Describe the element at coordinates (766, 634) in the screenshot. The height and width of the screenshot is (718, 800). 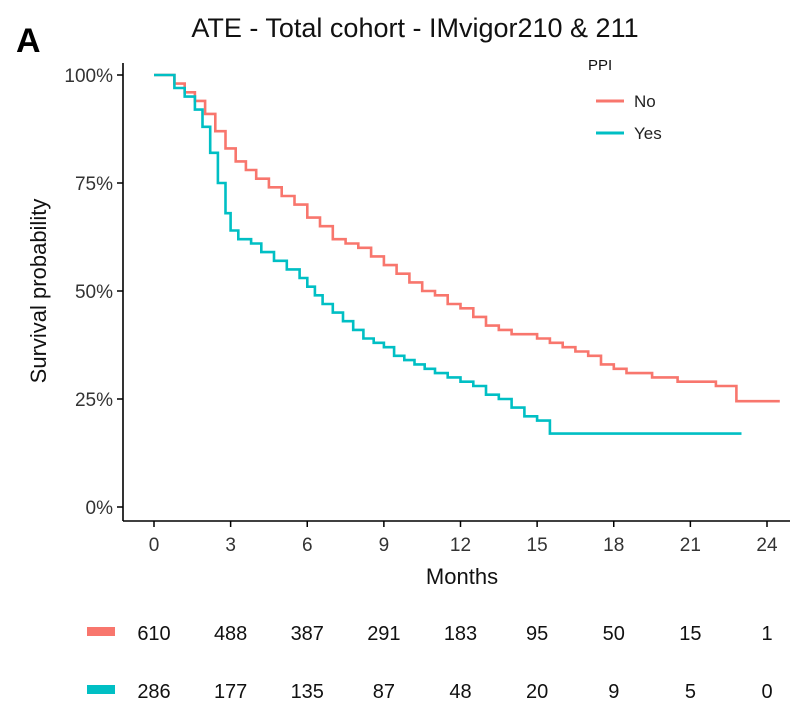
I see `risk-number: 1` at that location.